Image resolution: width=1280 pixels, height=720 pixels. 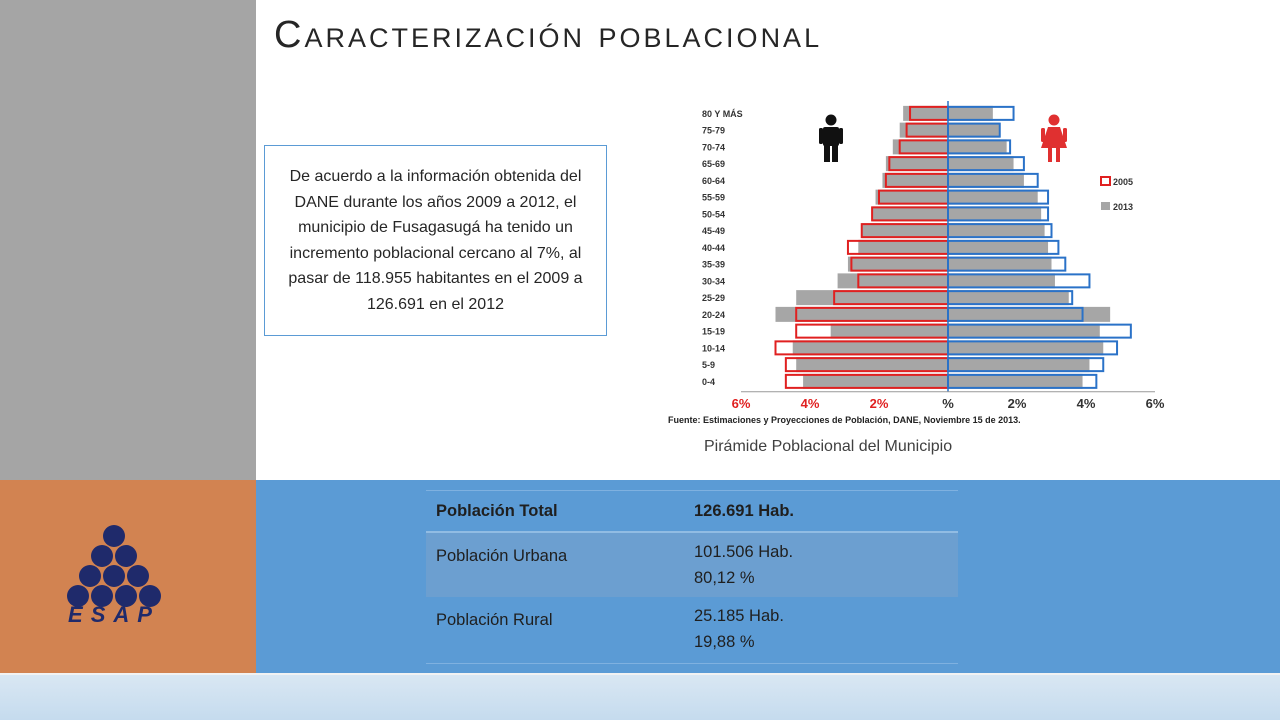 What do you see at coordinates (692, 565) in the screenshot?
I see `table-row: Población Urbana 101.506 Hab. 80,12 %` at bounding box center [692, 565].